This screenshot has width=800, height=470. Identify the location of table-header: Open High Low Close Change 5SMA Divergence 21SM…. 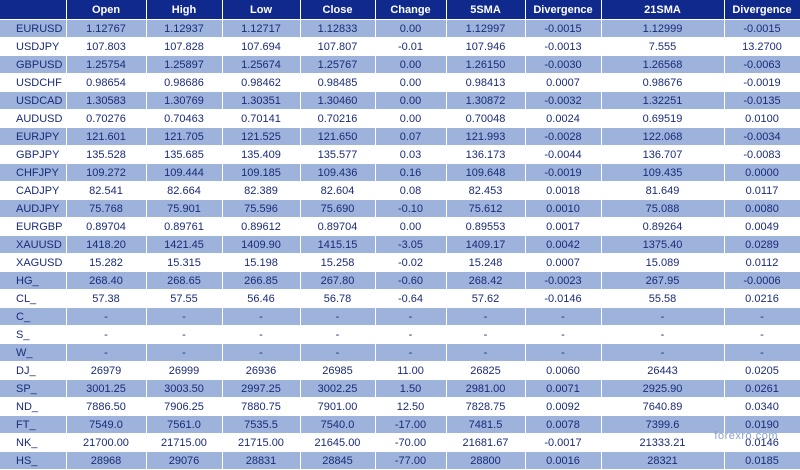
(400, 10).